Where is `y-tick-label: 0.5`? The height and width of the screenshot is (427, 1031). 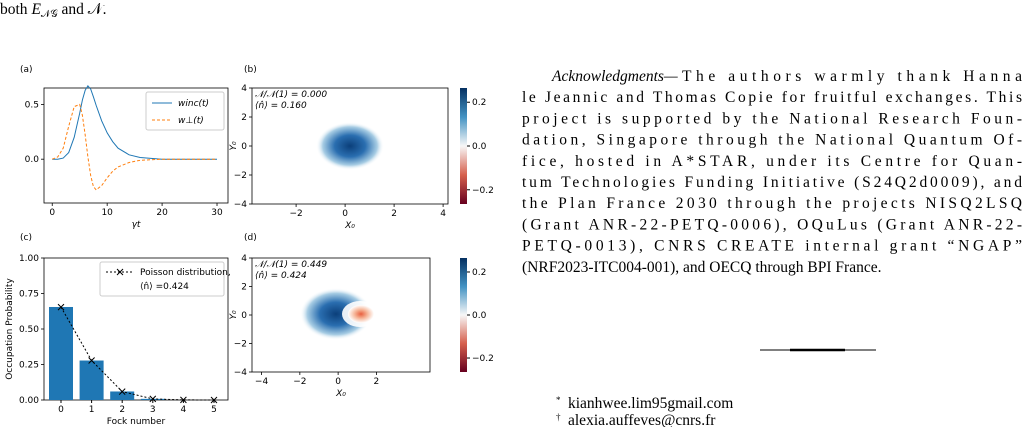 y-tick-label: 0.5 is located at coordinates (32, 105).